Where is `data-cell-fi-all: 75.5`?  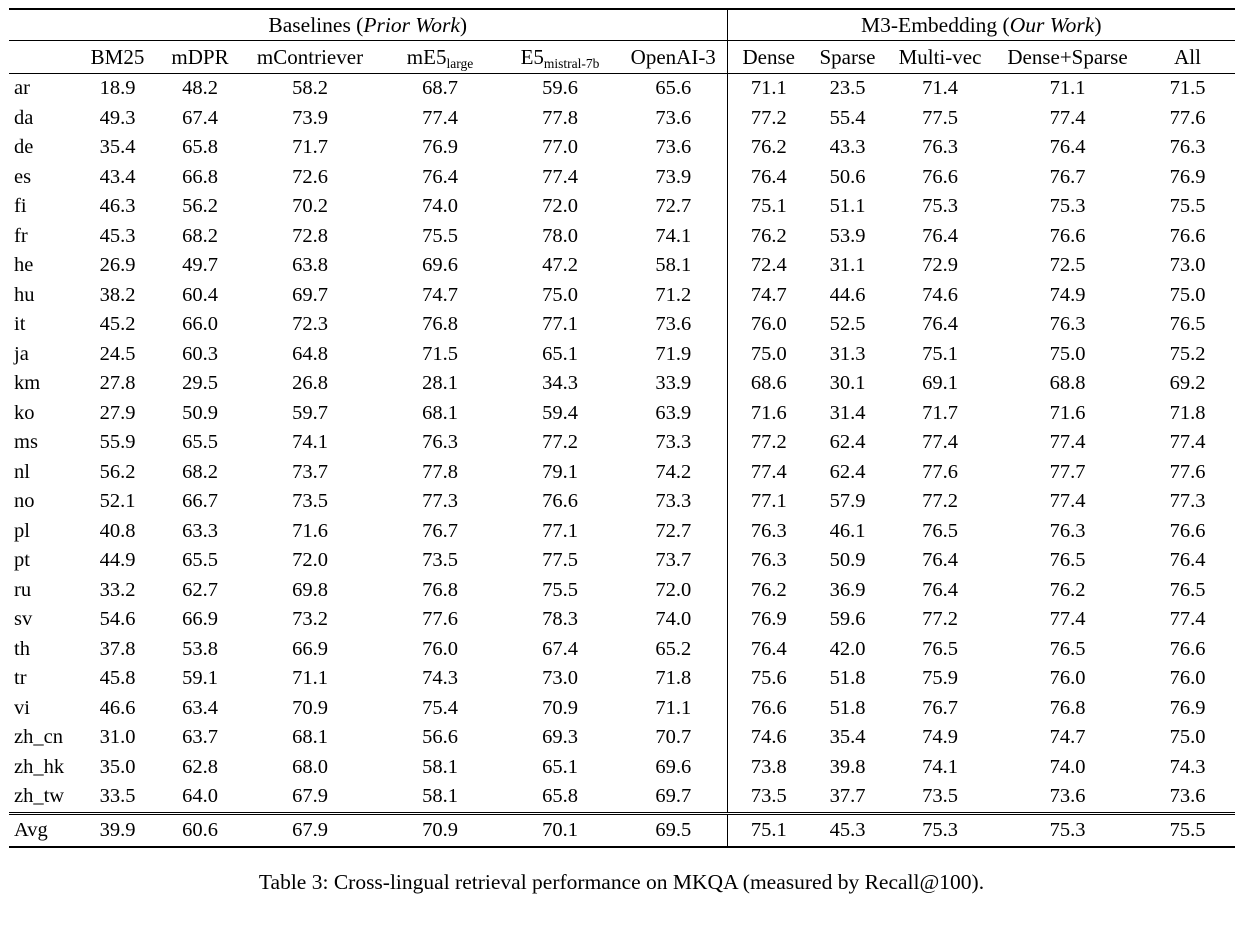 data-cell-fi-all: 75.5 is located at coordinates (1187, 206).